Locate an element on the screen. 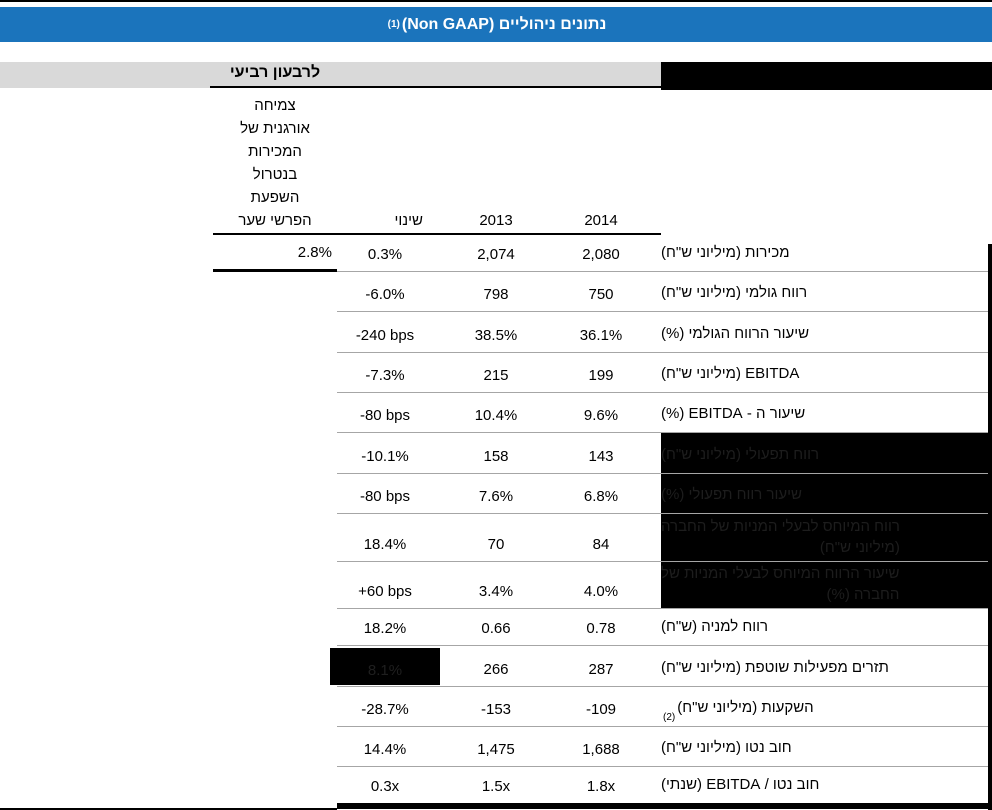 The width and height of the screenshot is (992, 810). table-row-operating-margin-redacted: -80 bps 7.6% 6.8% שיעור רווח תפעולי (%) is located at coordinates (496, 494).